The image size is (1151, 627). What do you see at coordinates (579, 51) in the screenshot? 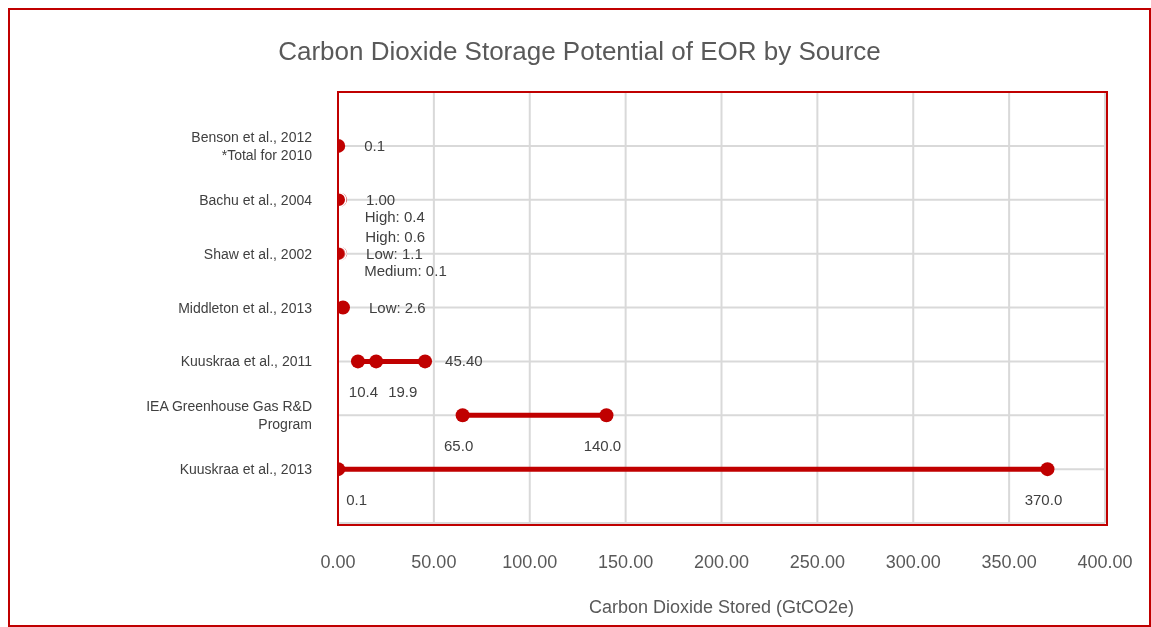
I see `chart-title: Carbon Dioxide Storage Potential of EOR by Source` at bounding box center [579, 51].